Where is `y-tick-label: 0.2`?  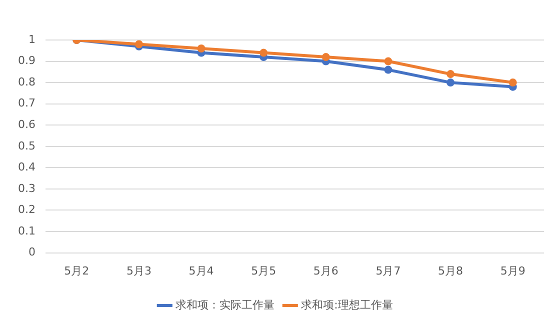 y-tick-label: 0.2 is located at coordinates (27, 209).